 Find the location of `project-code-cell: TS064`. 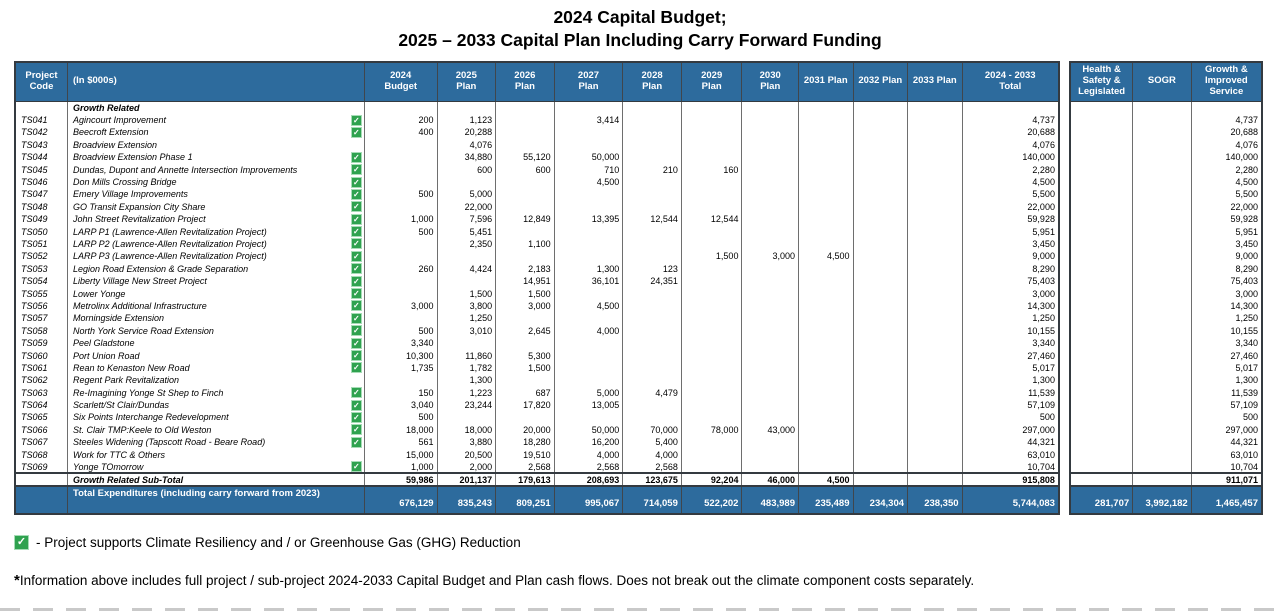

project-code-cell: TS064 is located at coordinates (41, 405).